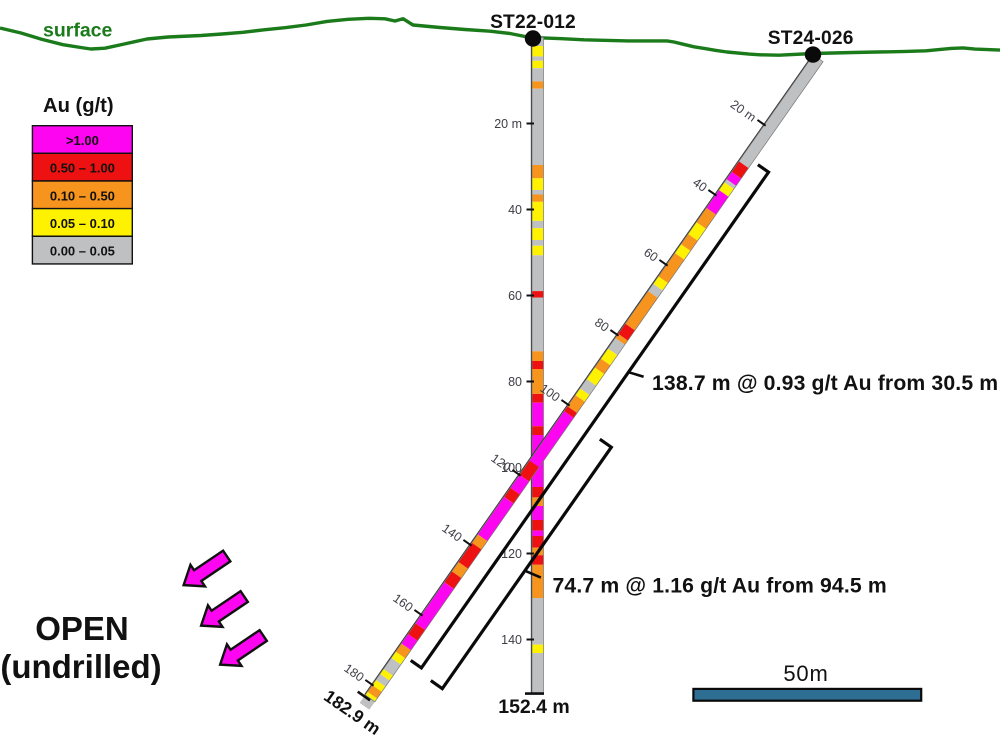  Describe the element at coordinates (511, 468) in the screenshot. I see `svg-text: 100` at that location.